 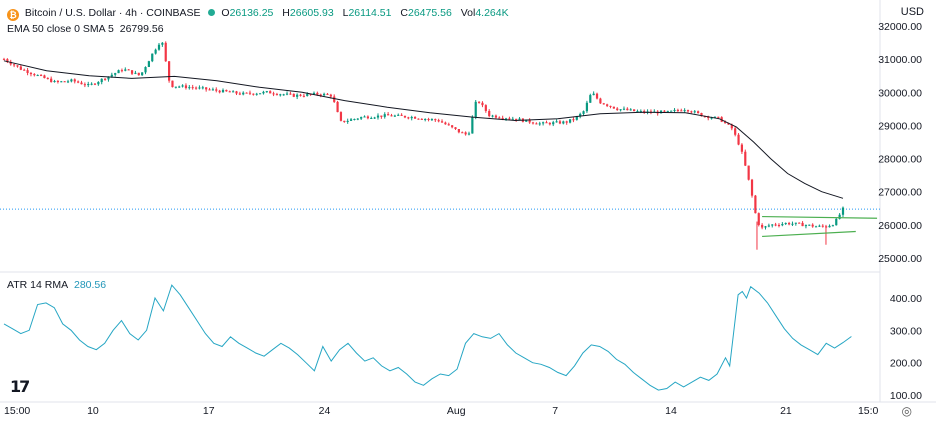 What do you see at coordinates (112, 13) in the screenshot?
I see `symbol-title: Bitcoin / U.S. Dollar · 4h · COINBASE` at bounding box center [112, 13].